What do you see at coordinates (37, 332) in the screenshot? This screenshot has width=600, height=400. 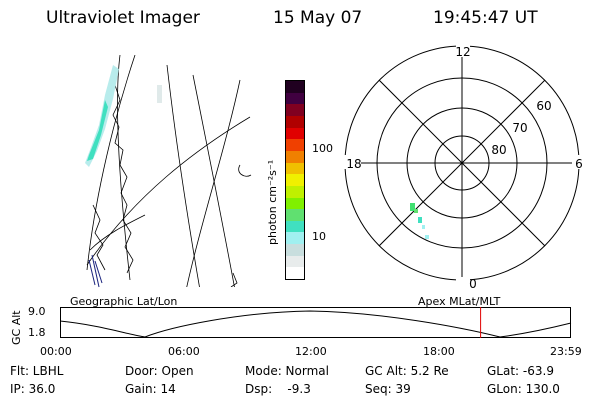 I see `timeline-y-tick-1-8: 1.8` at bounding box center [37, 332].